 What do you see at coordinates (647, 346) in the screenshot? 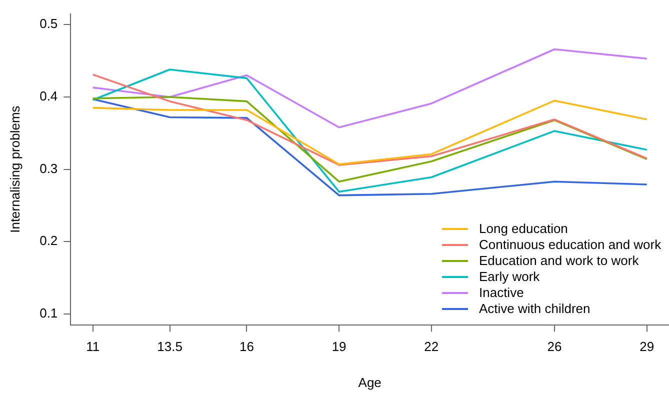
I see `x-tick-label: 29` at bounding box center [647, 346].